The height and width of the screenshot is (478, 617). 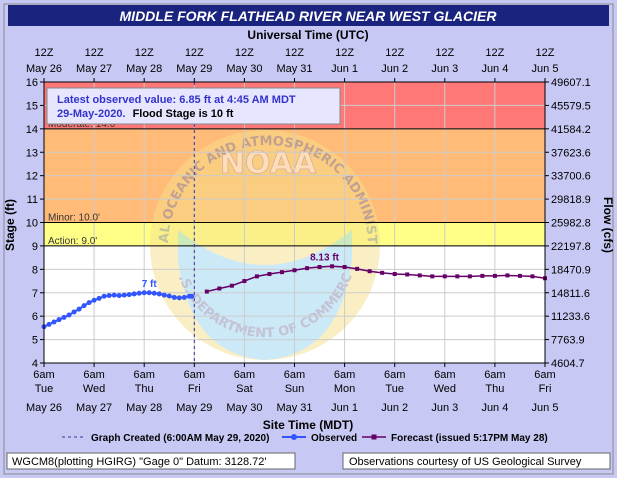 I want to click on bottom-tick-date: Jun 2, so click(x=394, y=408).